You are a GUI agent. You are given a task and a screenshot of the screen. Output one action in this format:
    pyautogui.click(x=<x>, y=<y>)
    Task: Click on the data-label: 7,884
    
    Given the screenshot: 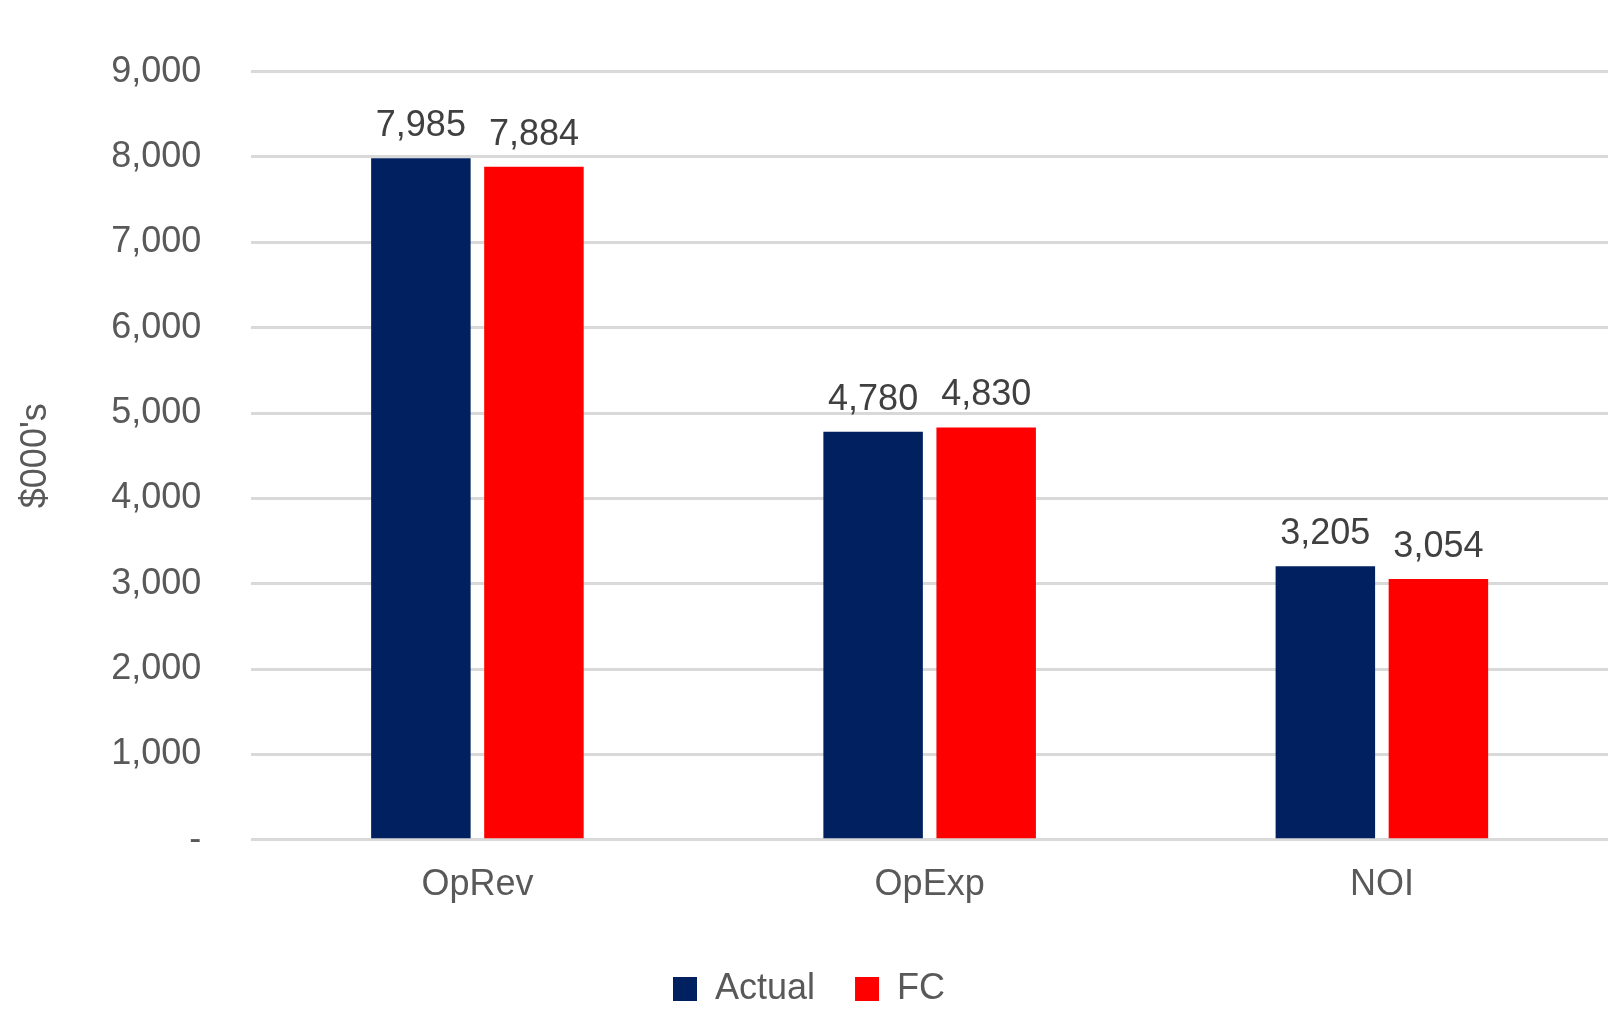 What is the action you would take?
    pyautogui.click(x=533, y=132)
    